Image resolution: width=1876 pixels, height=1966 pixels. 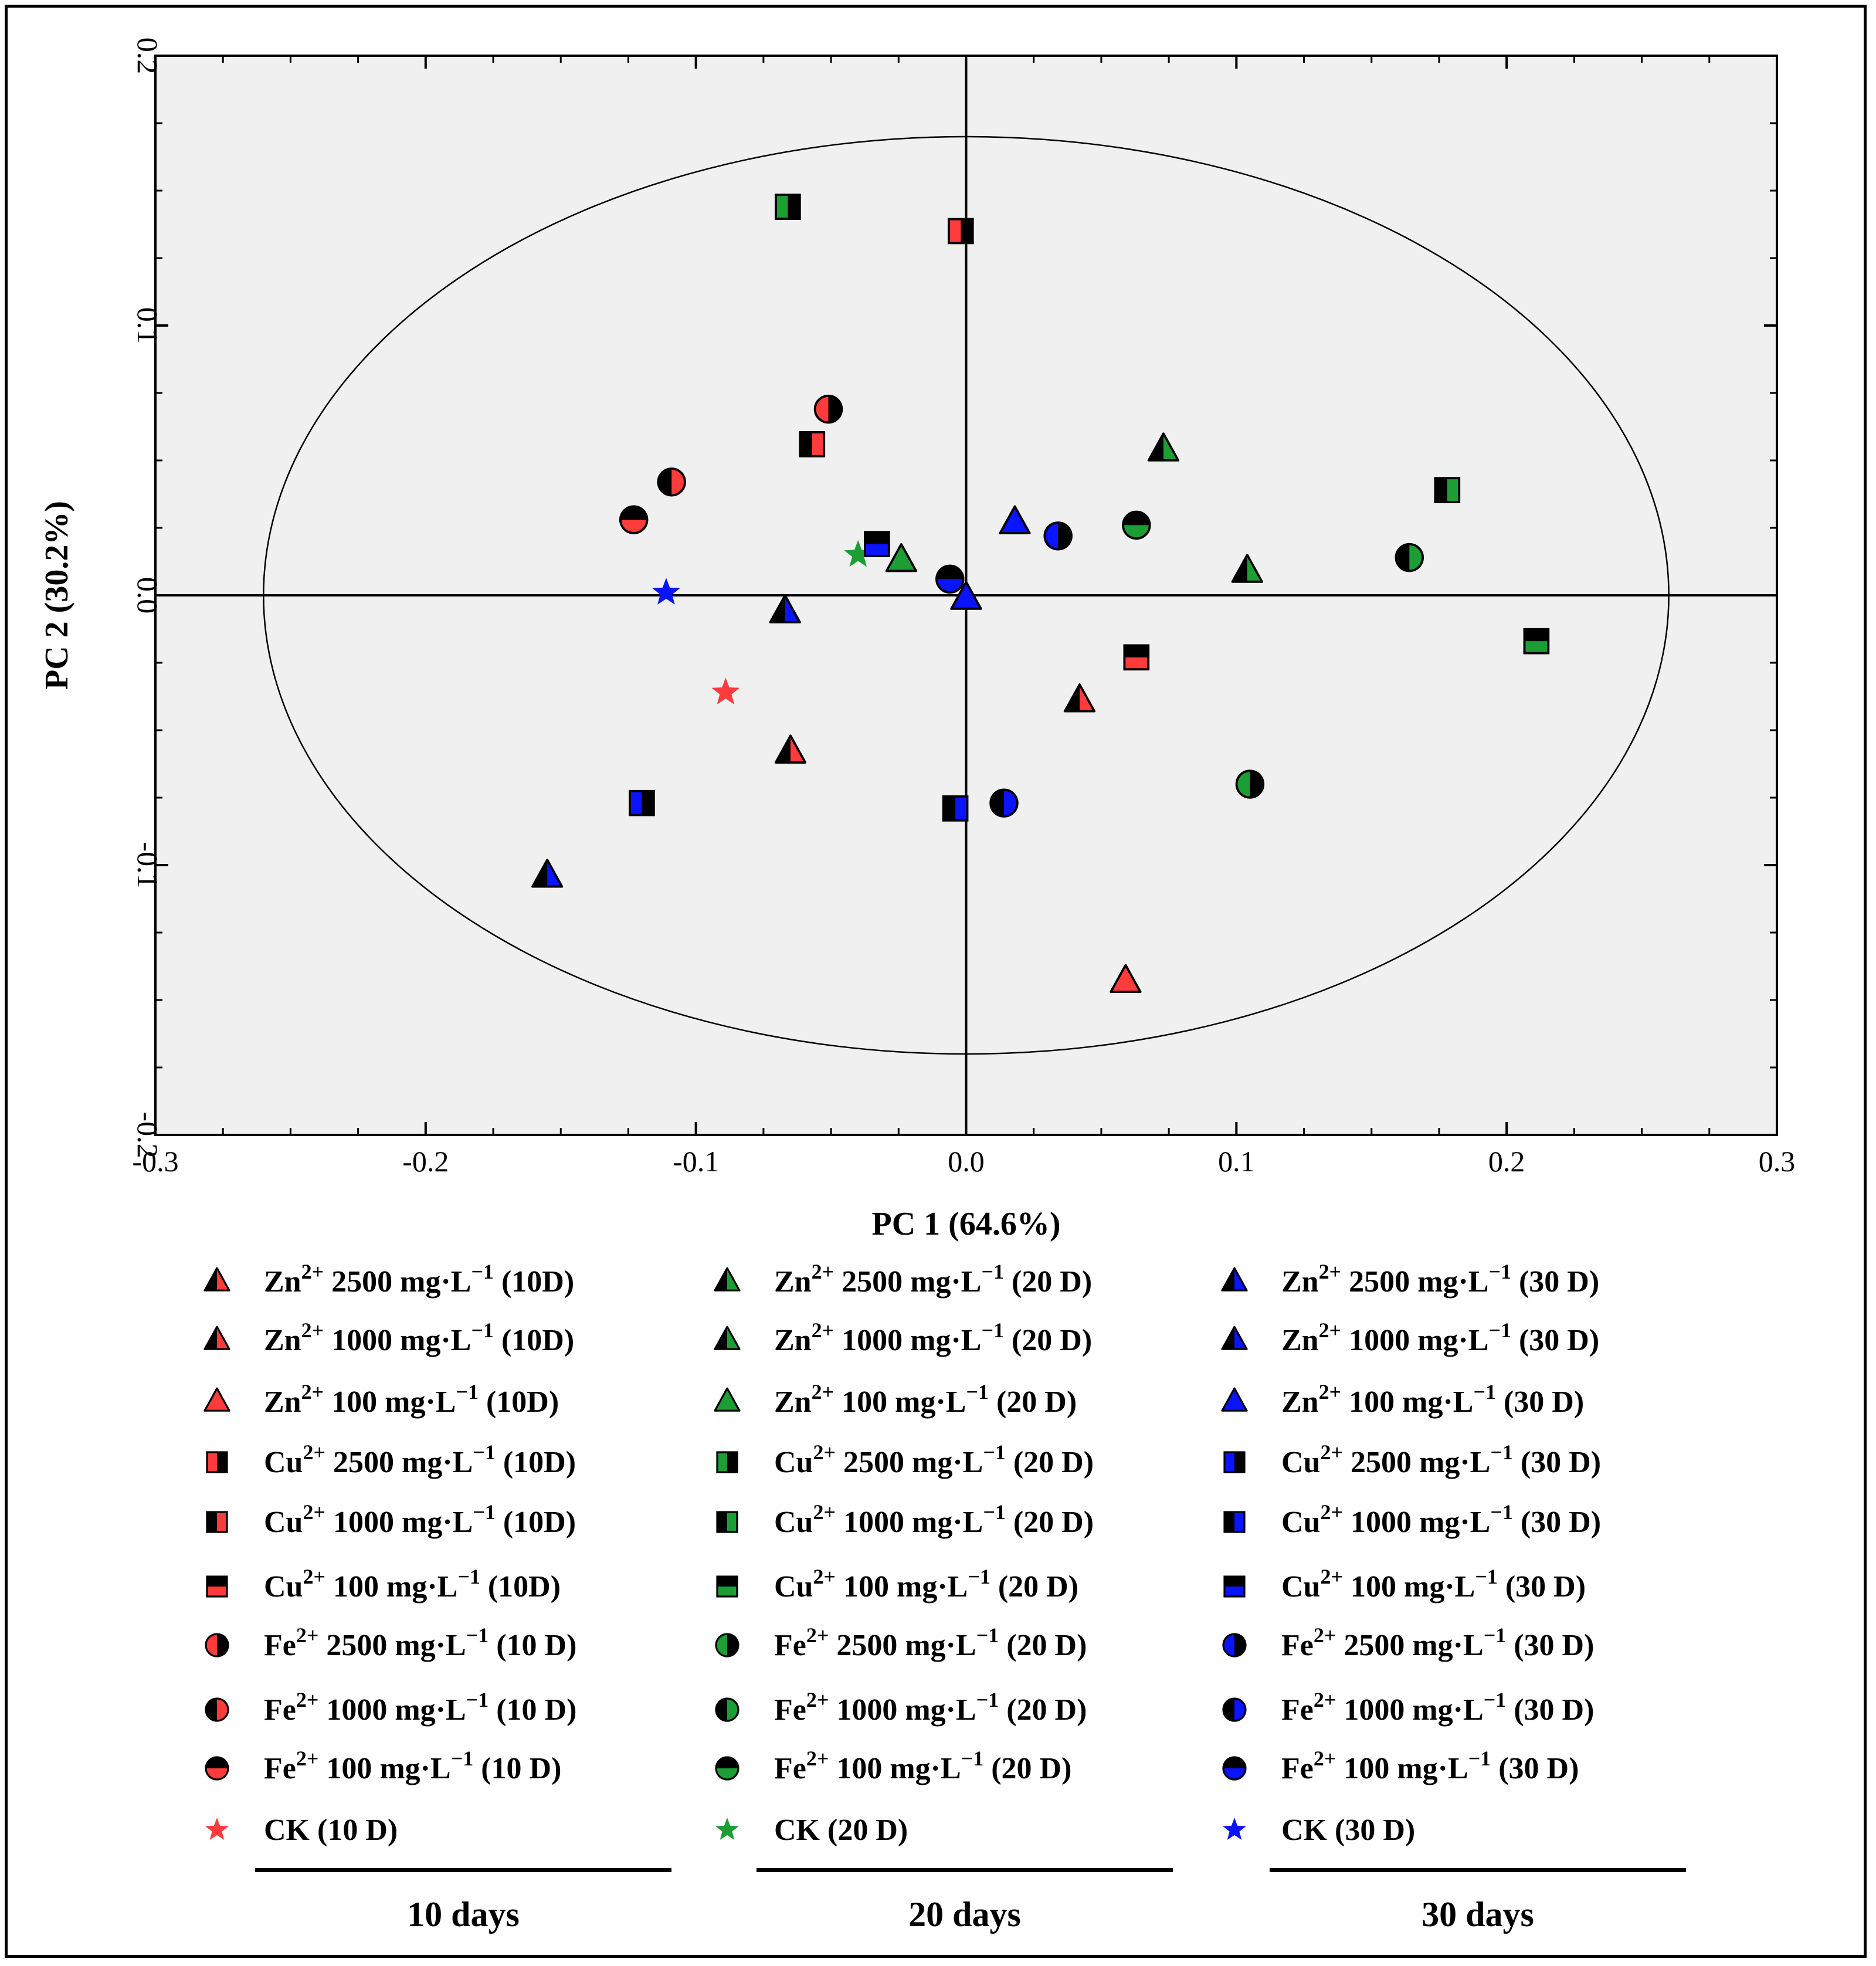 I want to click on legend-item: CK (10 D), so click(x=298, y=1829).